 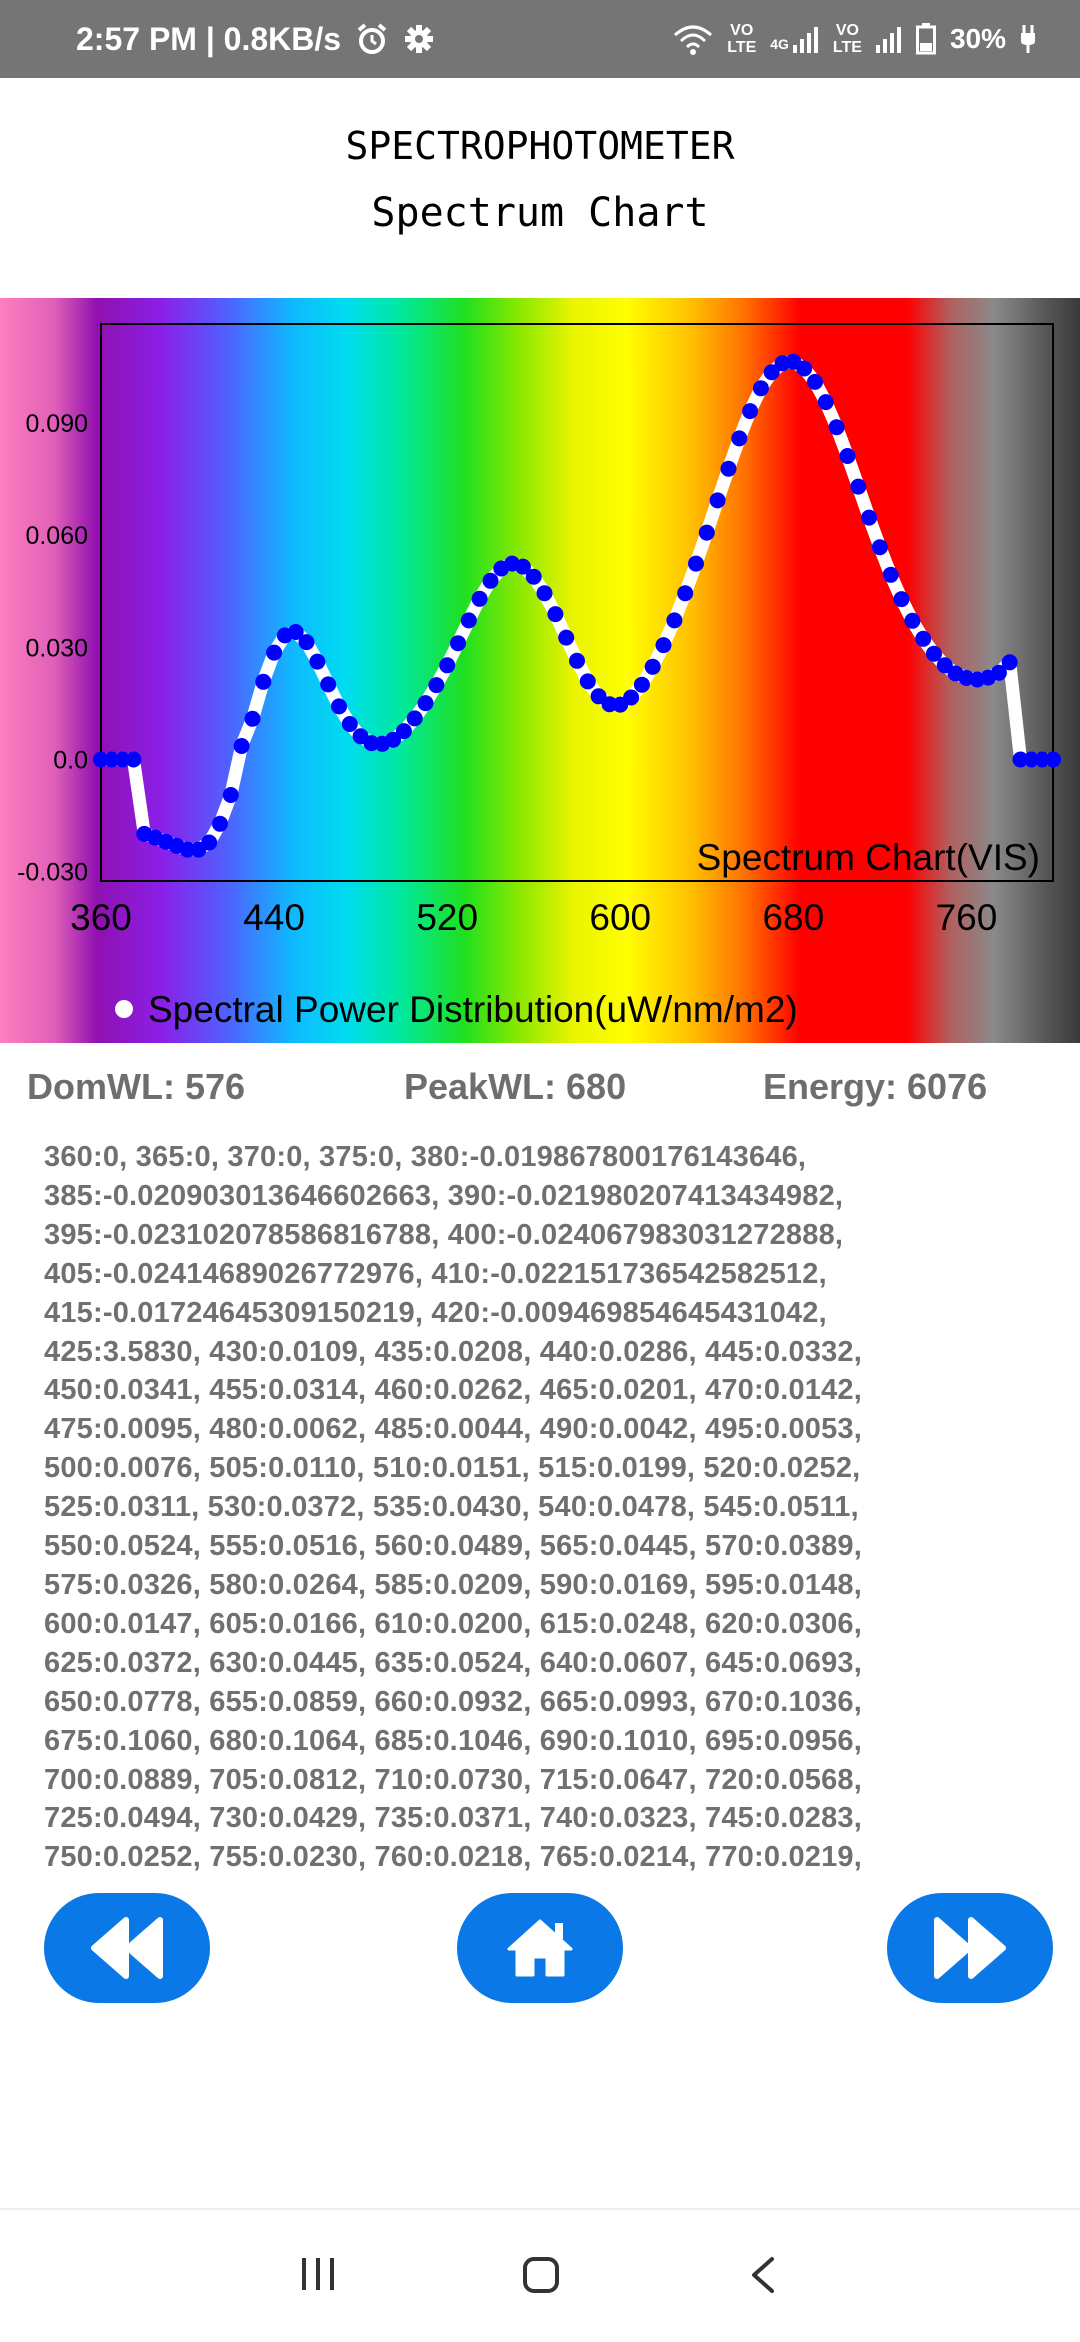 I want to click on status-right: VO LTE 4G VO LTE 30%, so click(x=854, y=39).